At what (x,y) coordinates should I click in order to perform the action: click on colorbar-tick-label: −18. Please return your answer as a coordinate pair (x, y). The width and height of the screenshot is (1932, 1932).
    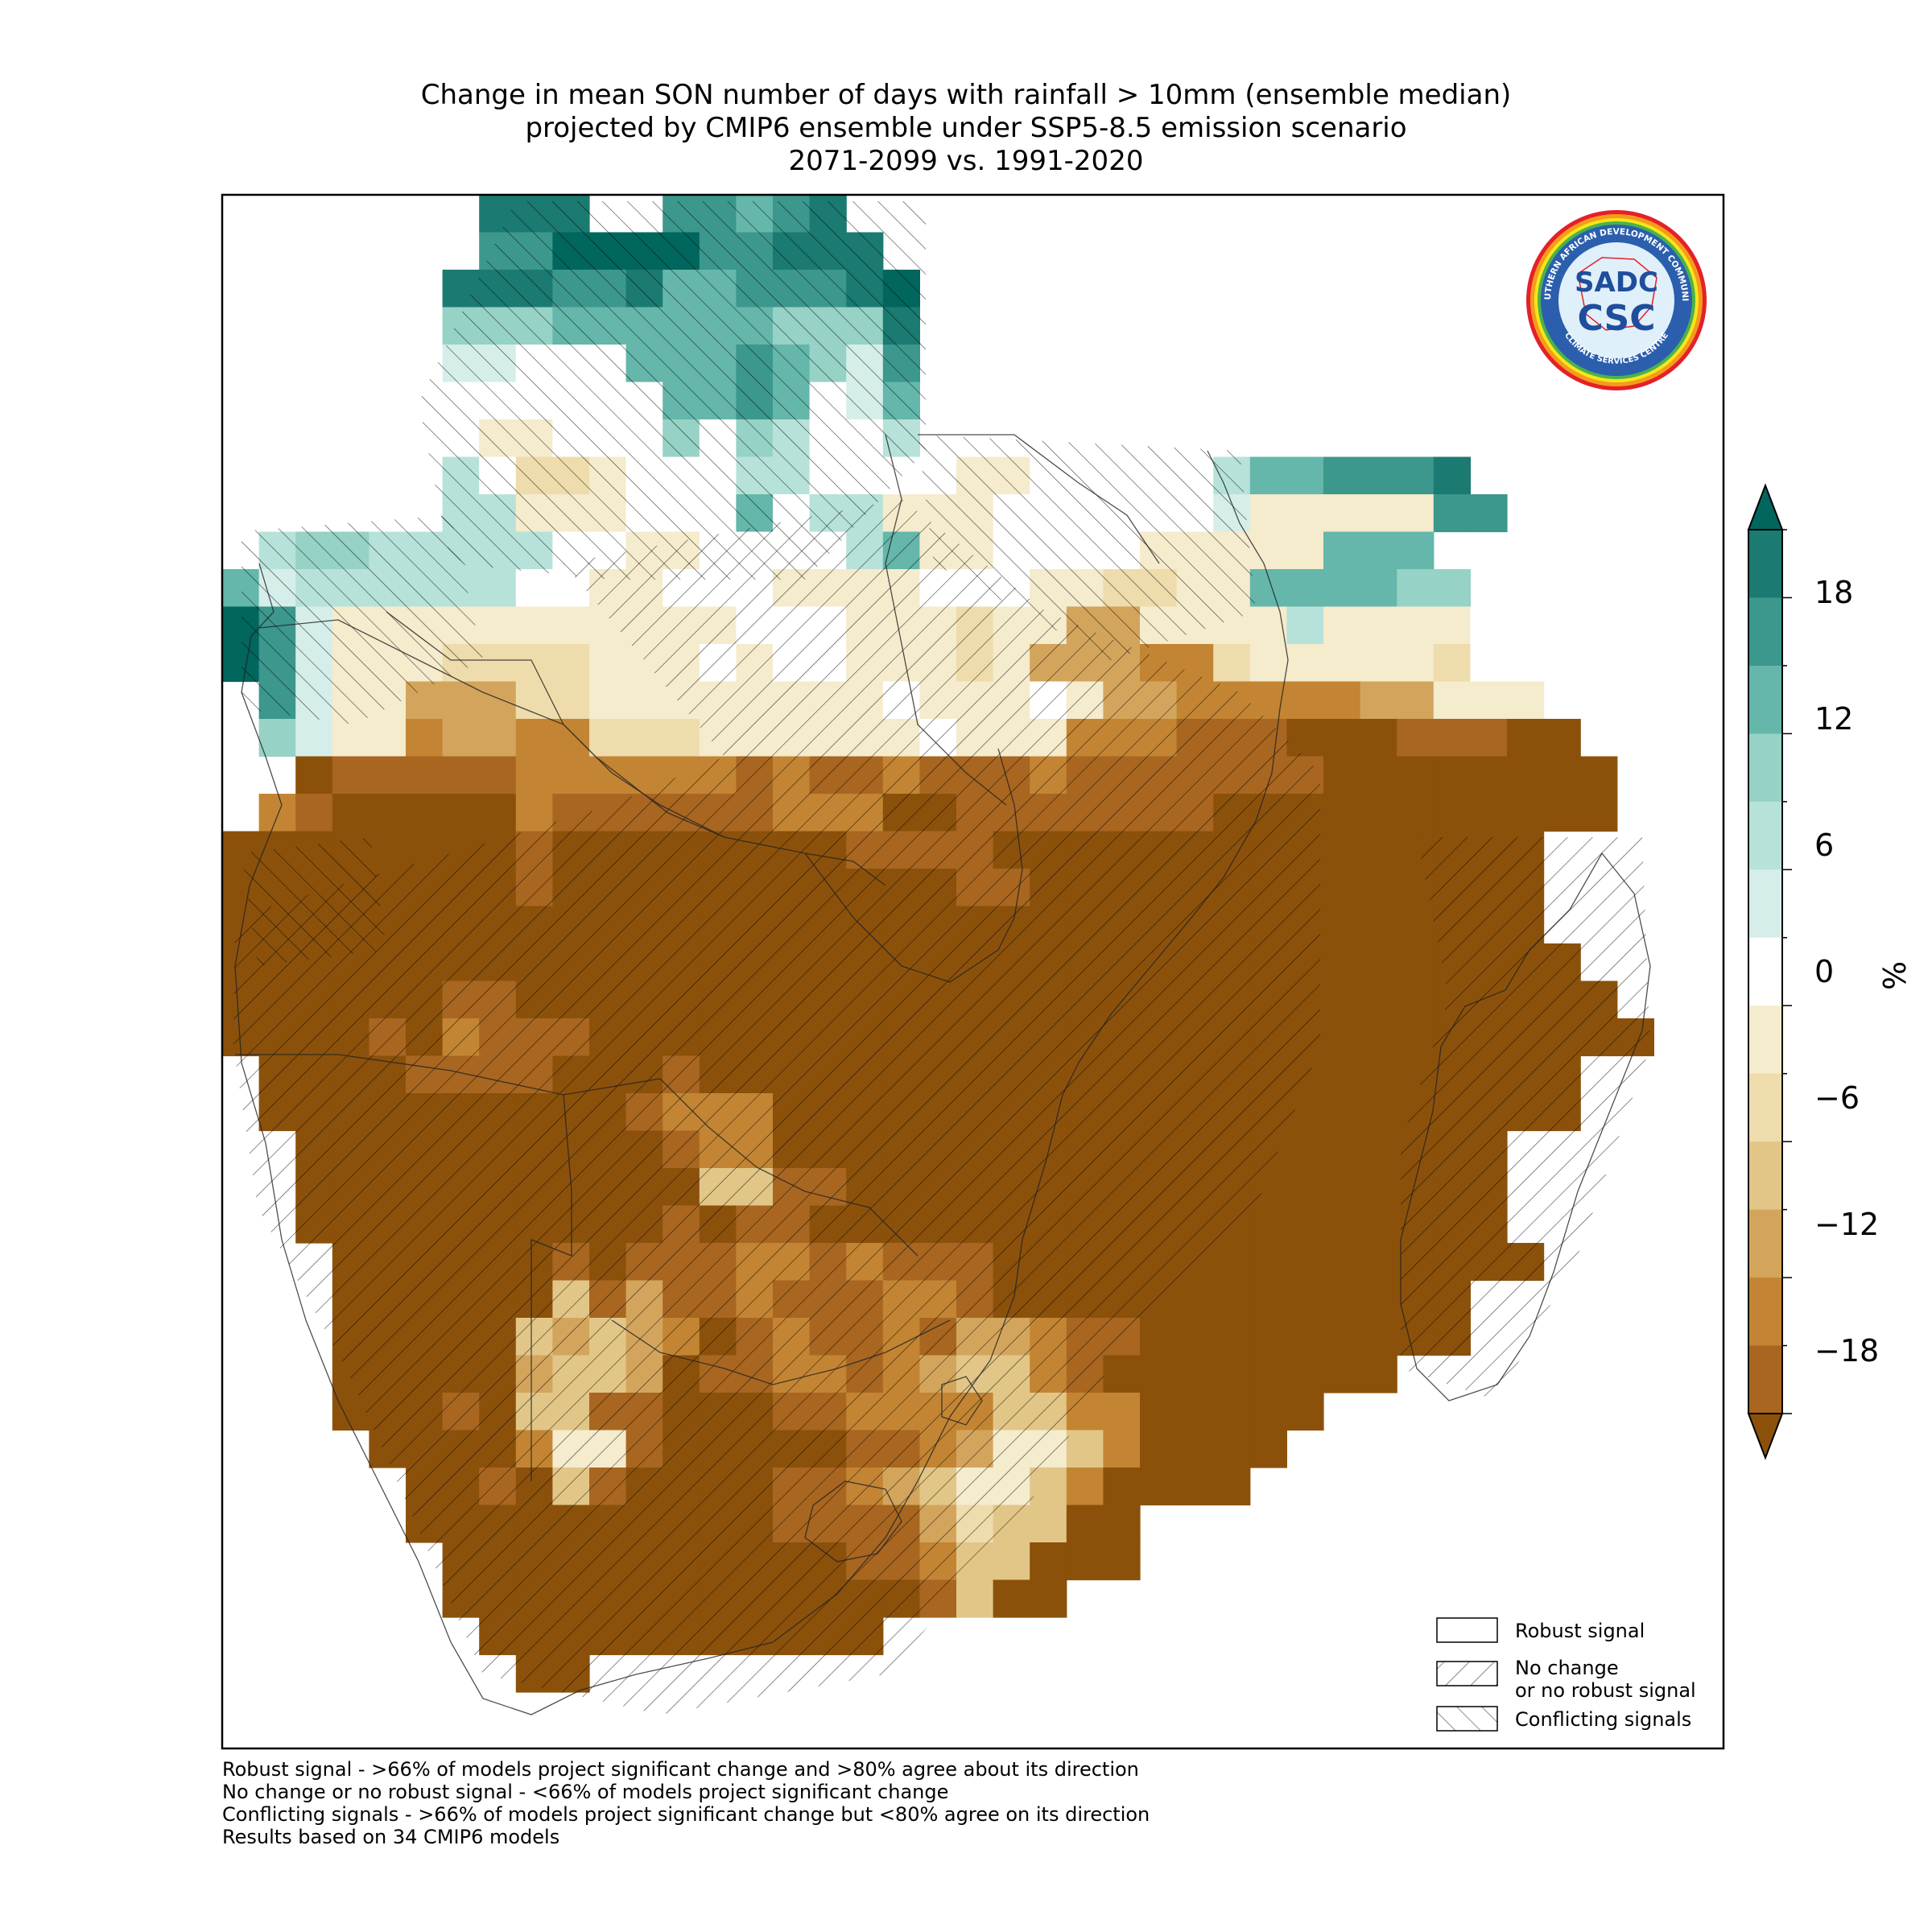
    Looking at the image, I should click on (1847, 1350).